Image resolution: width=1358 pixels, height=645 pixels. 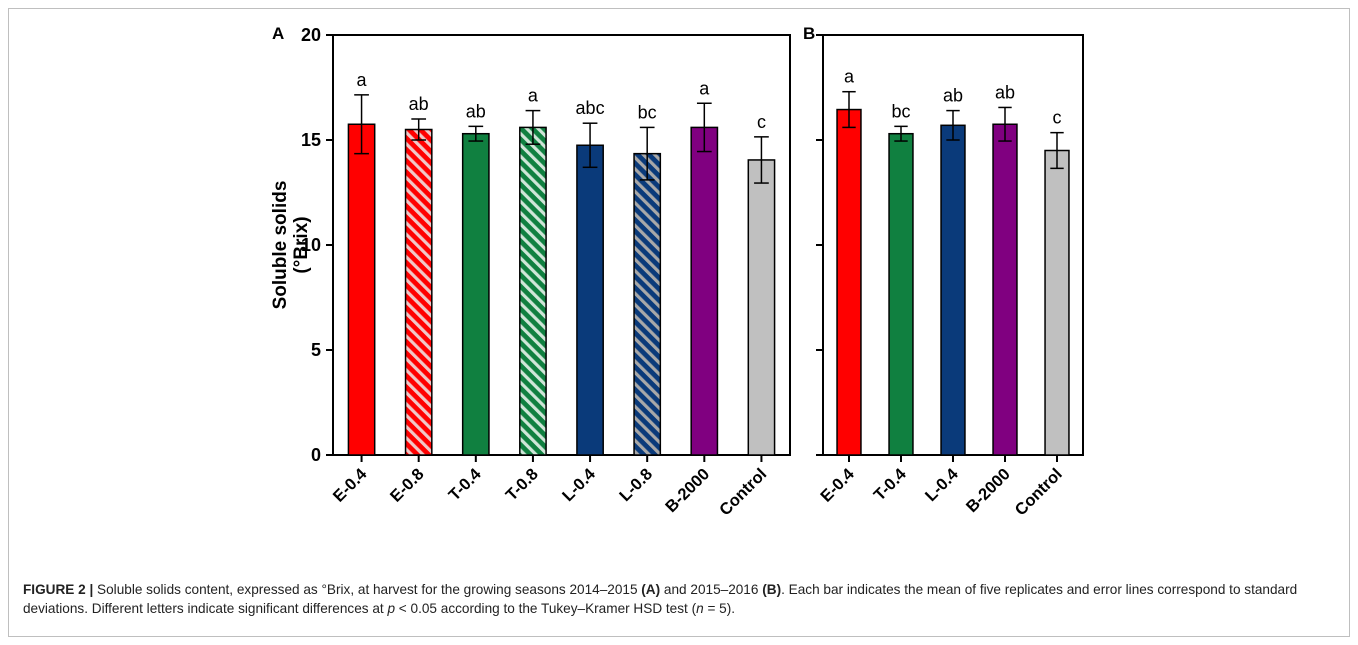 What do you see at coordinates (311, 35) in the screenshot?
I see `y-tick-label: 20` at bounding box center [311, 35].